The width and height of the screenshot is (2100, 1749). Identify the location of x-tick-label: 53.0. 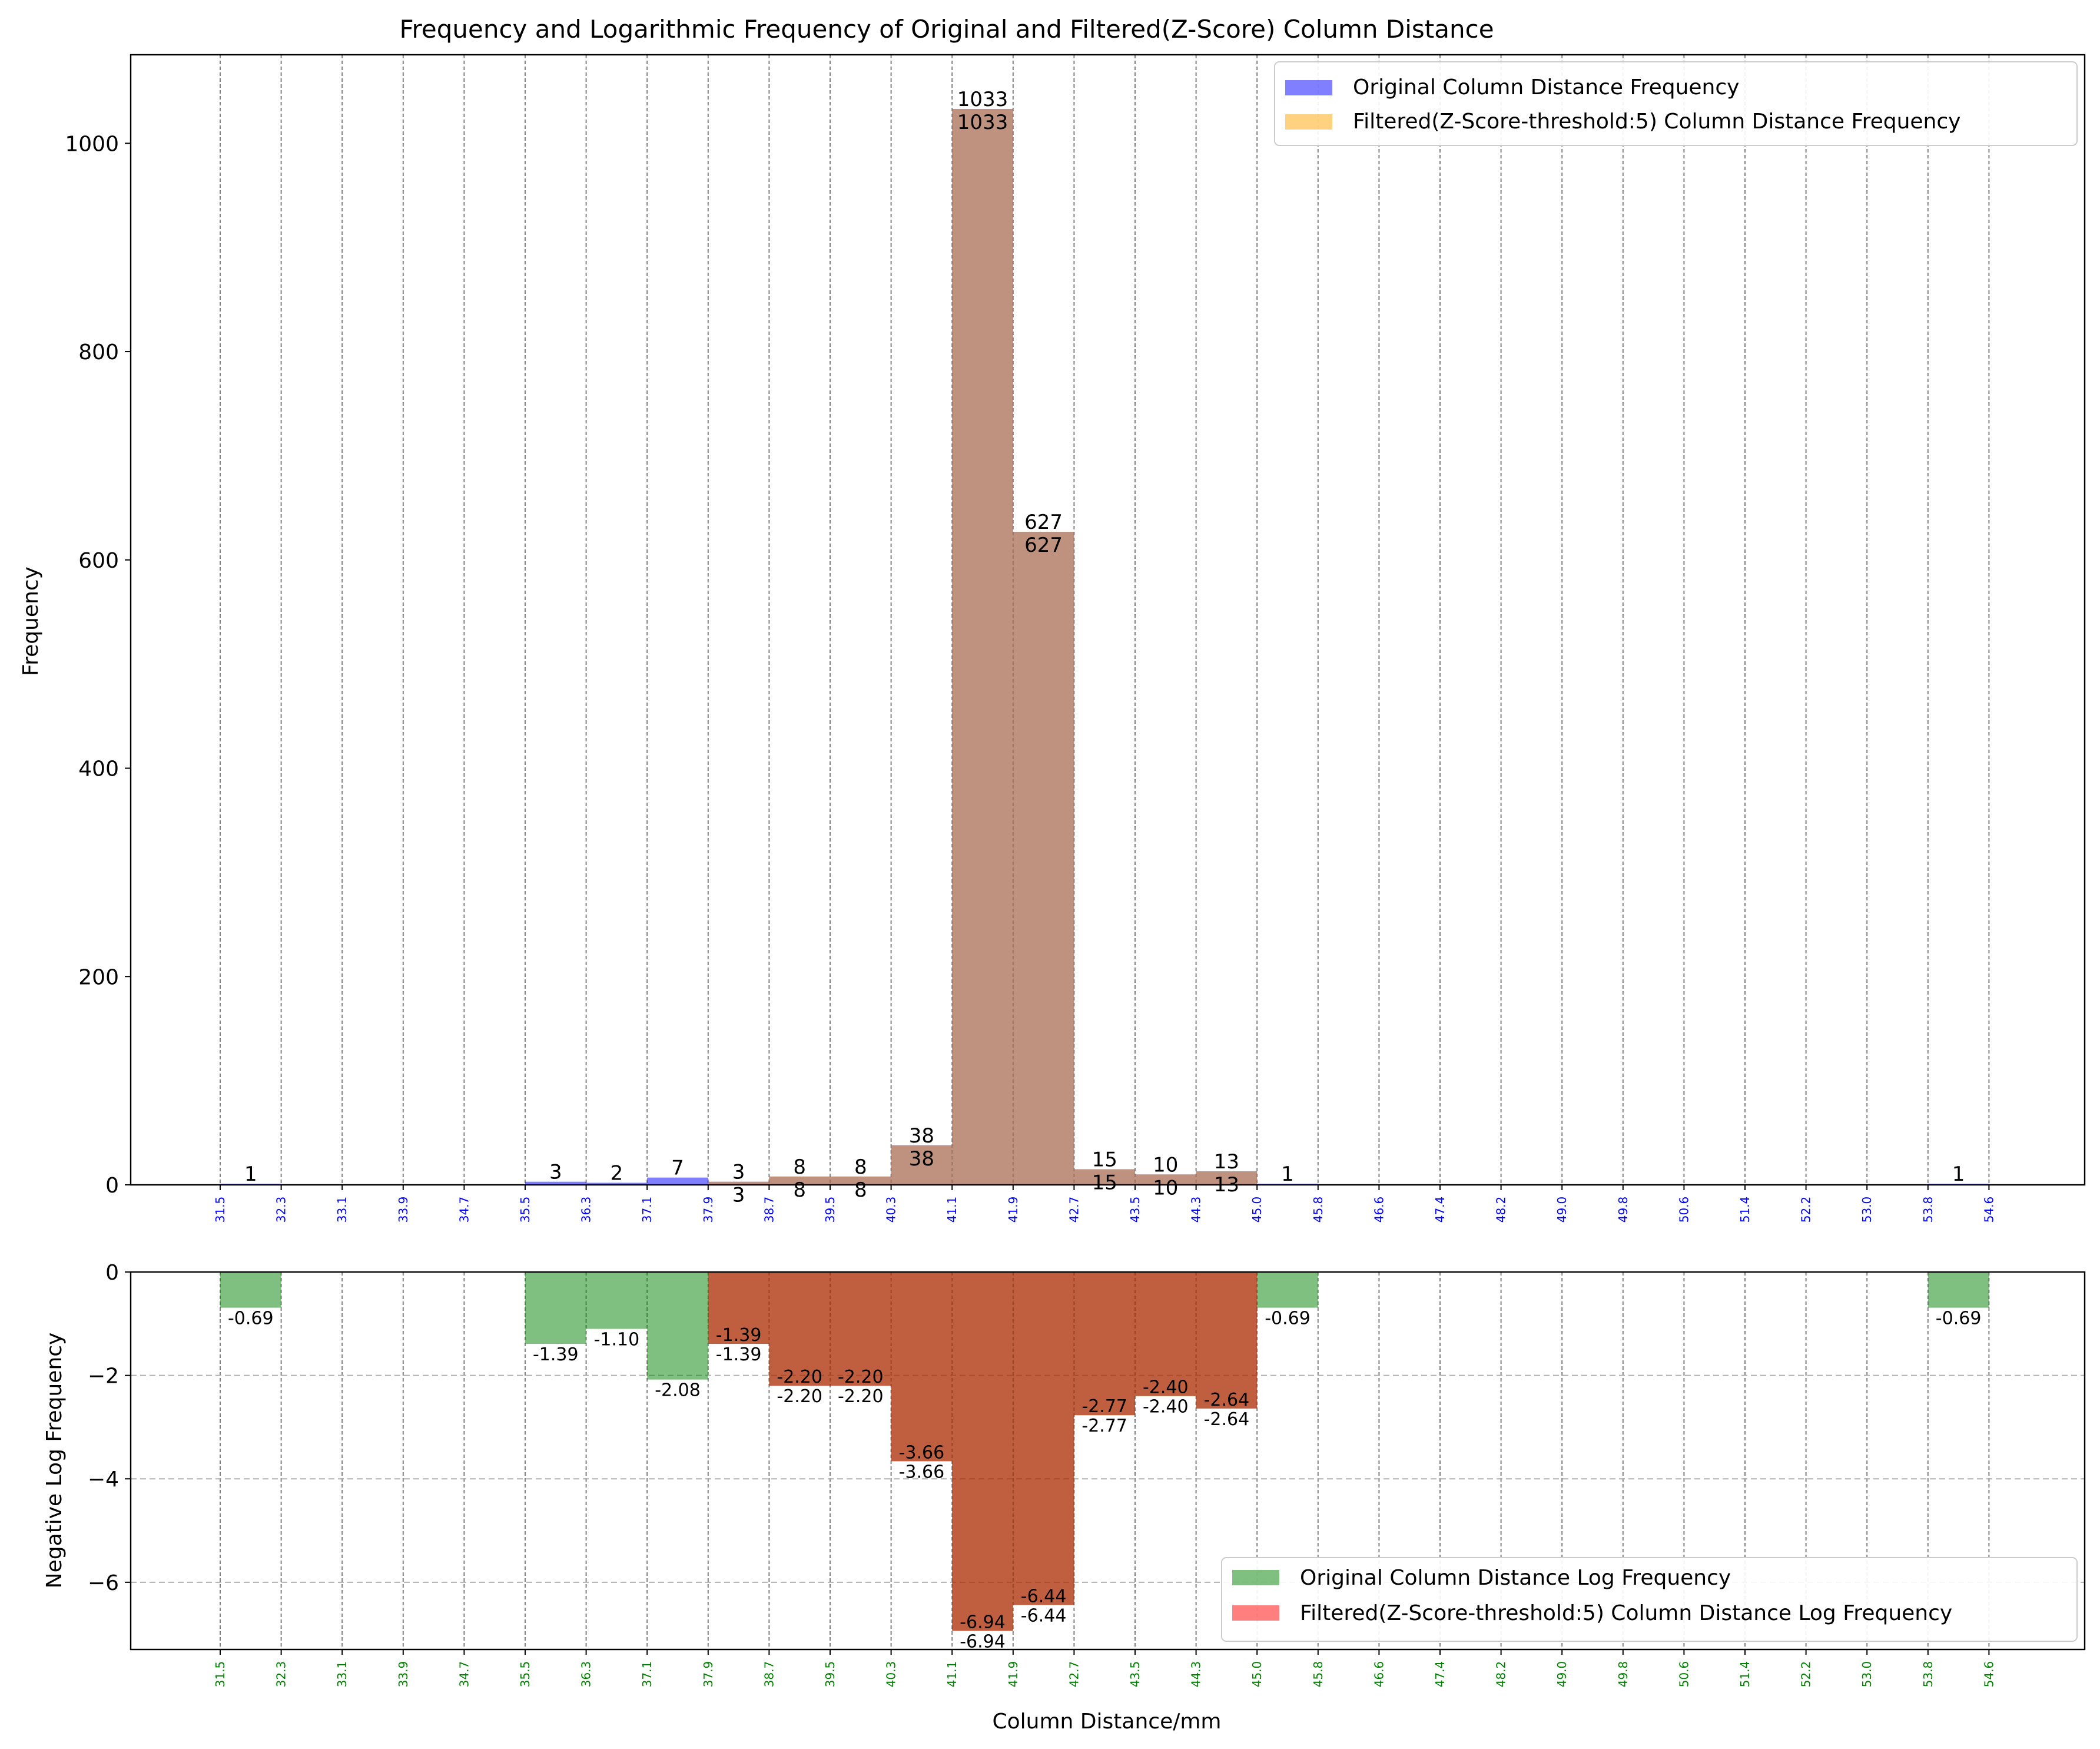
(1867, 1210).